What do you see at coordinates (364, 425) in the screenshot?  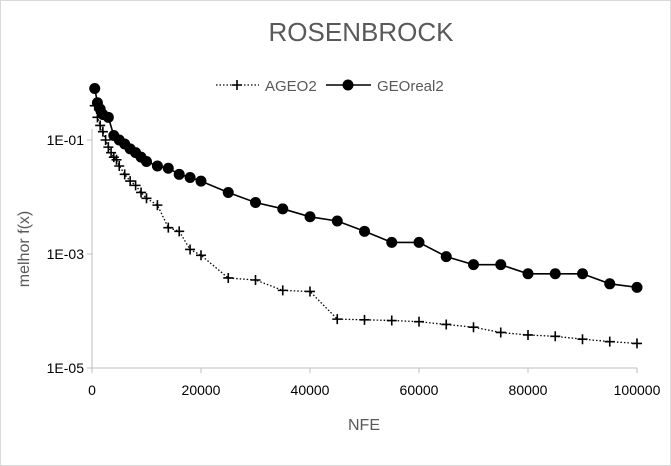 I see `x-axis-title: NFE` at bounding box center [364, 425].